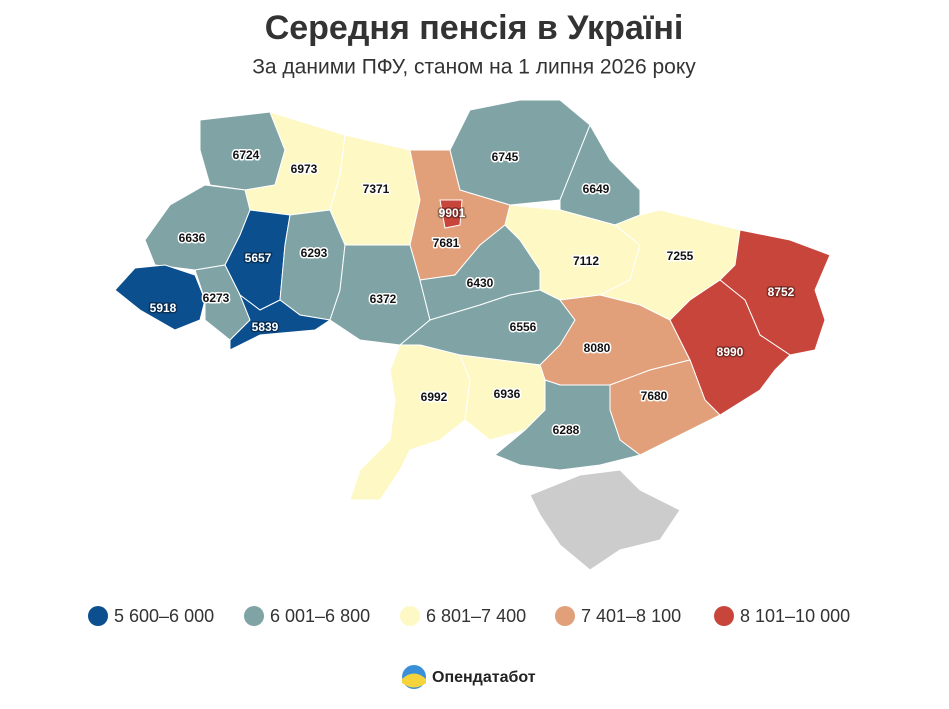 The height and width of the screenshot is (709, 949). What do you see at coordinates (484, 677) in the screenshot?
I see `brand-name: Опендатабот` at bounding box center [484, 677].